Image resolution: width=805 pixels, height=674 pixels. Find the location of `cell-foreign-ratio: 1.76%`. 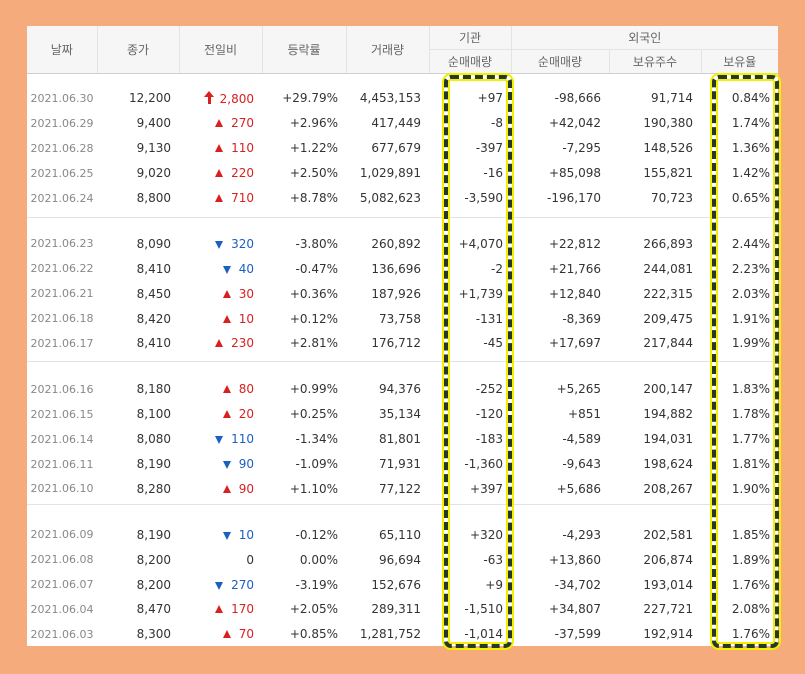

cell-foreign-ratio: 1.76% is located at coordinates (751, 634).